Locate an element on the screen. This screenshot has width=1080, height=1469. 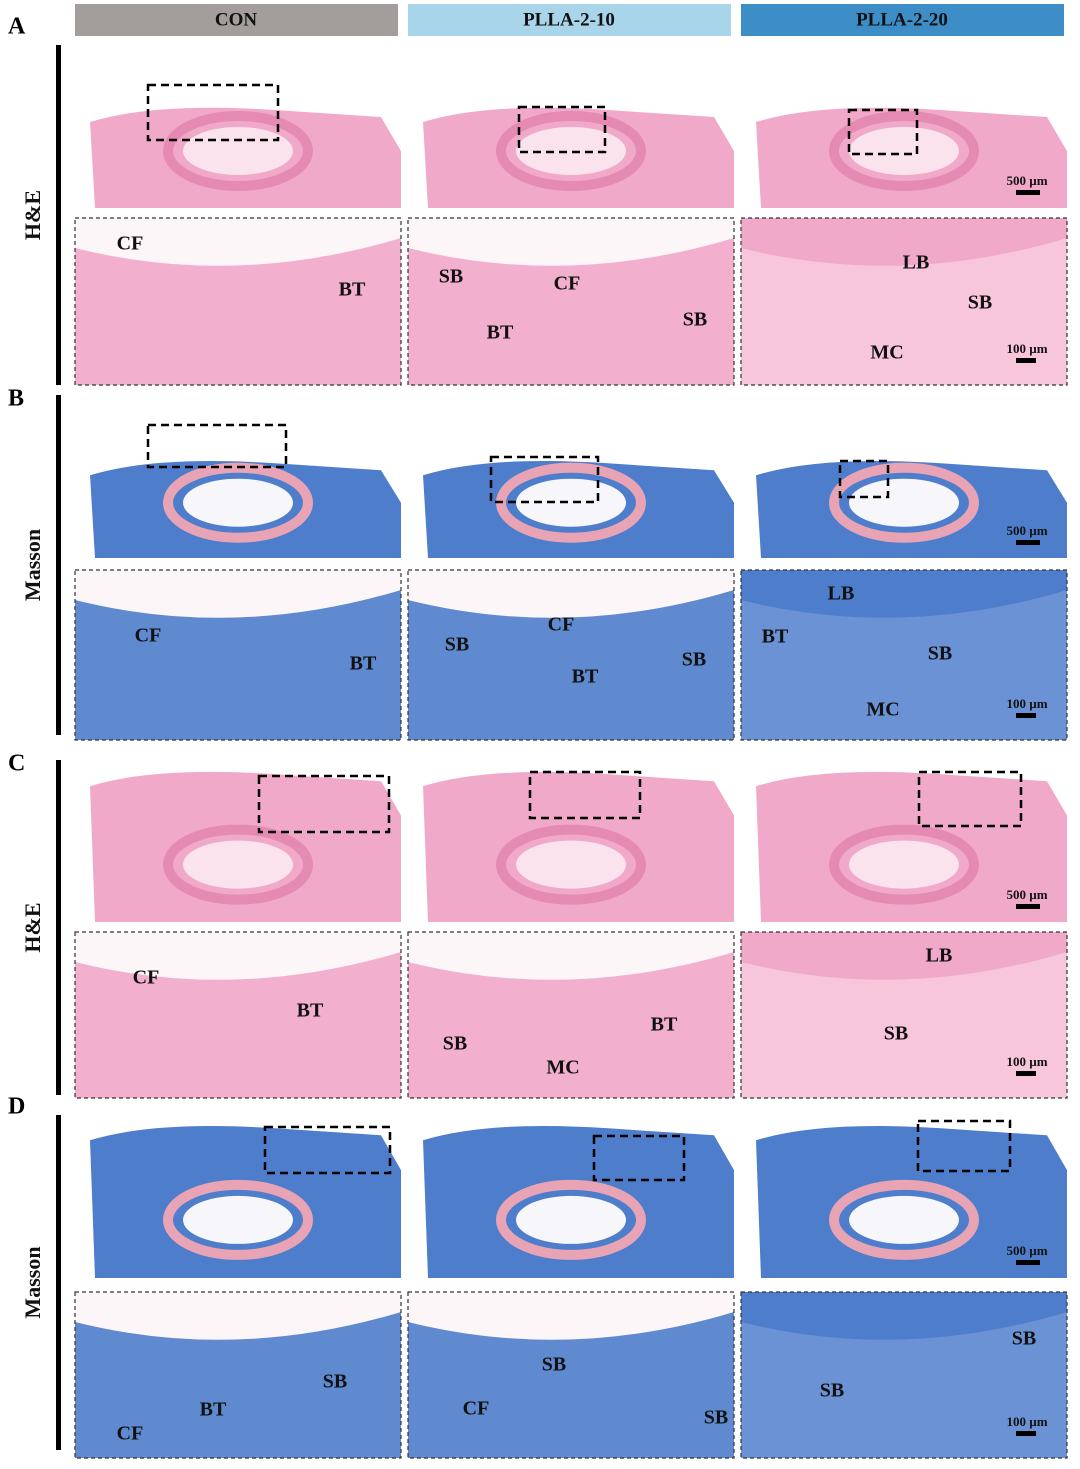
column-header: PLLA-2-10 is located at coordinates (569, 19).